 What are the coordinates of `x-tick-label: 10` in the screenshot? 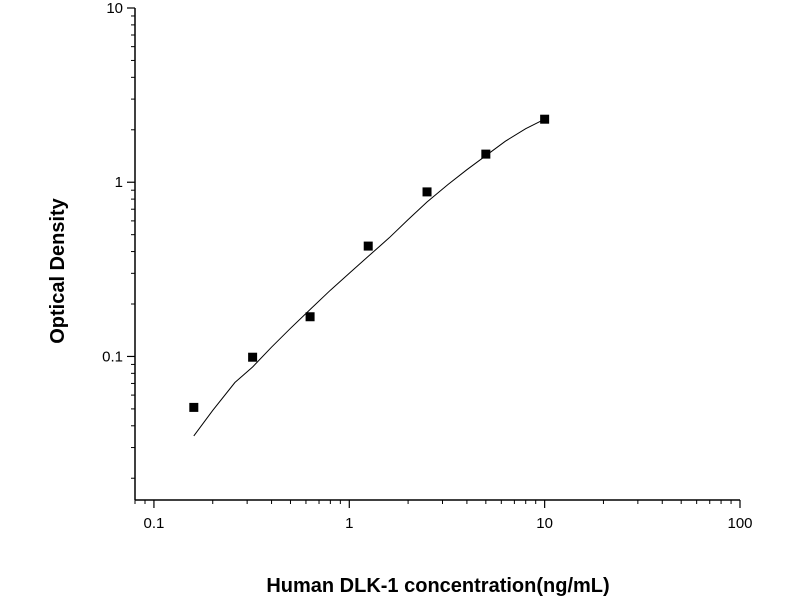 It's located at (544, 523).